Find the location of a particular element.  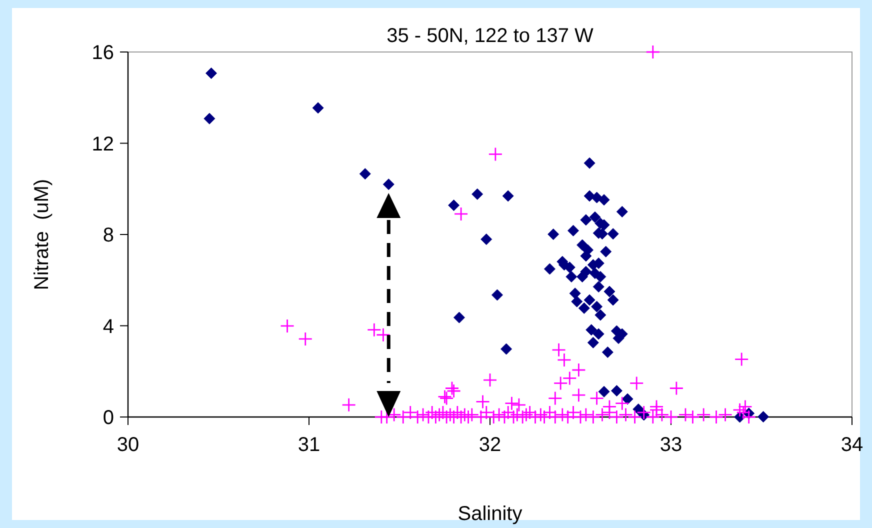

y-tick-label: 8 is located at coordinates (108, 235).